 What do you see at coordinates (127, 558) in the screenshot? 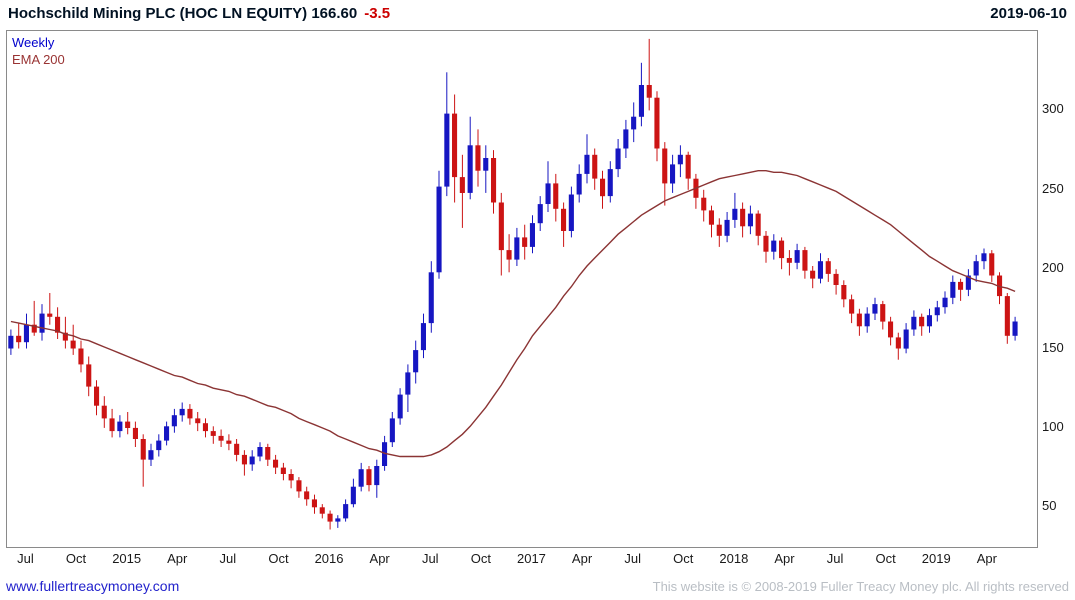
I see `x-tick-label: 2015` at bounding box center [127, 558].